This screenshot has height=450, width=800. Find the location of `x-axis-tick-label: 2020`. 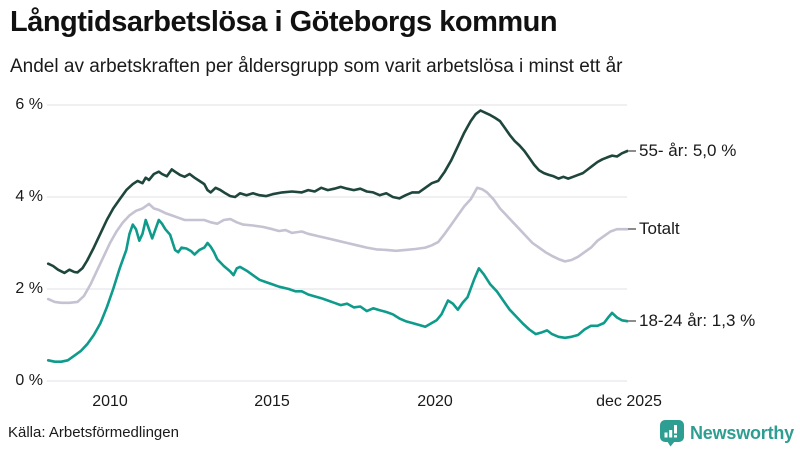

x-axis-tick-label: 2020 is located at coordinates (435, 401).